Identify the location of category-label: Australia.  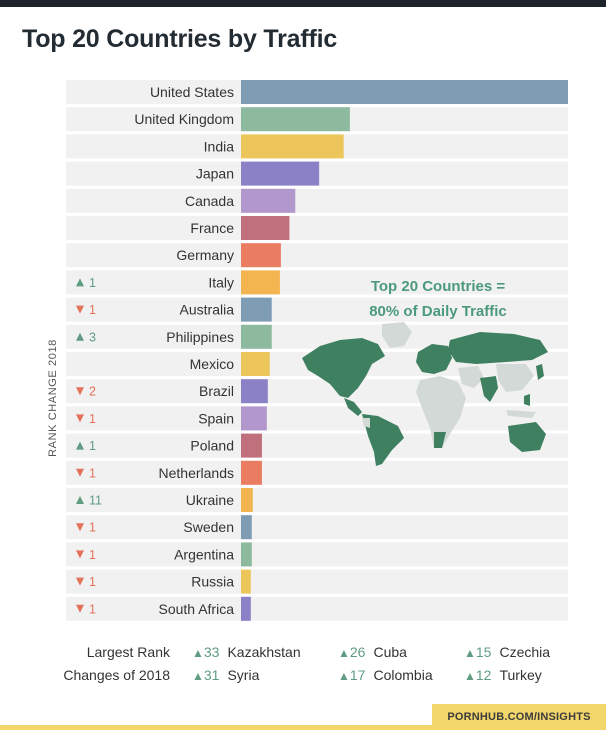
(207, 310).